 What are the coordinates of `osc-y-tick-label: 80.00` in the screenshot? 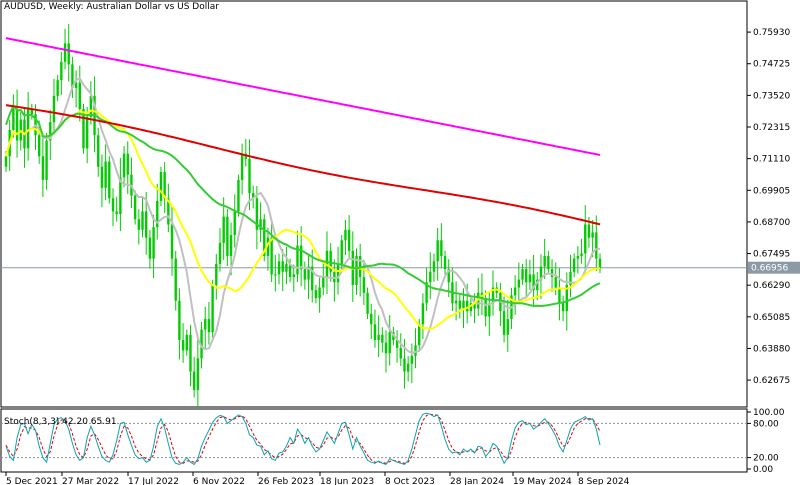 It's located at (766, 424).